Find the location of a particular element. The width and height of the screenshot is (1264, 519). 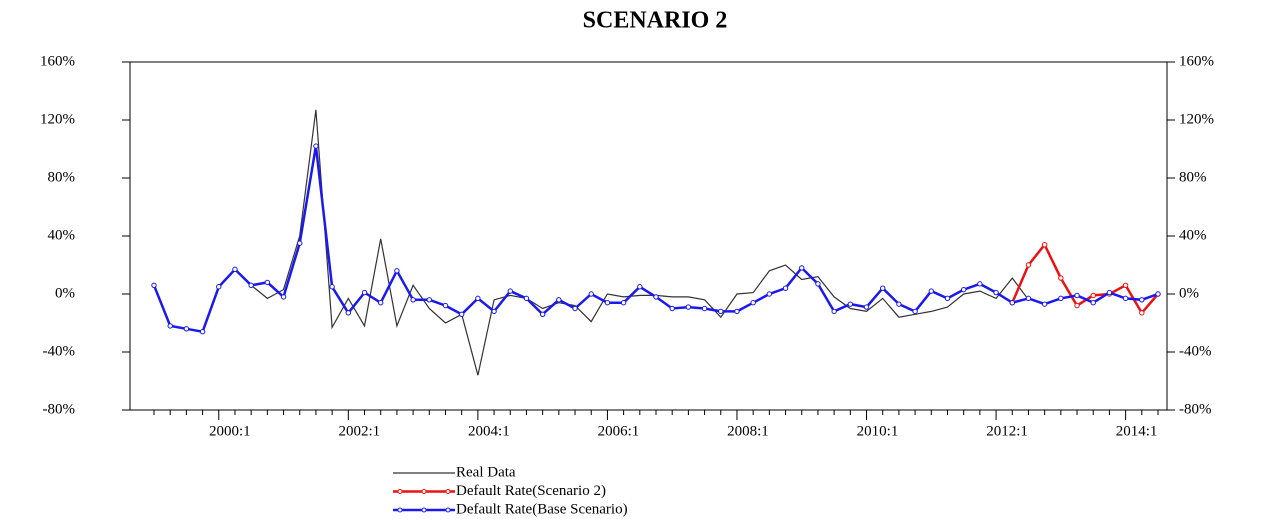

y2-tick-label: 0% is located at coordinates (1189, 293).